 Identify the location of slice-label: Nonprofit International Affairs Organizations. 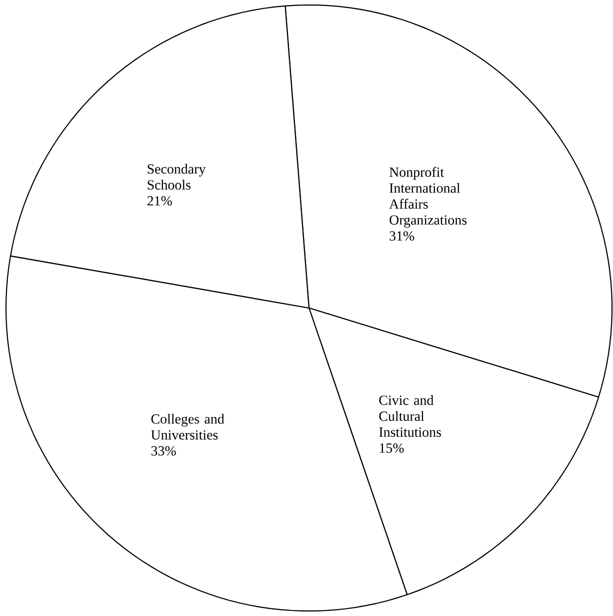
(428, 197).